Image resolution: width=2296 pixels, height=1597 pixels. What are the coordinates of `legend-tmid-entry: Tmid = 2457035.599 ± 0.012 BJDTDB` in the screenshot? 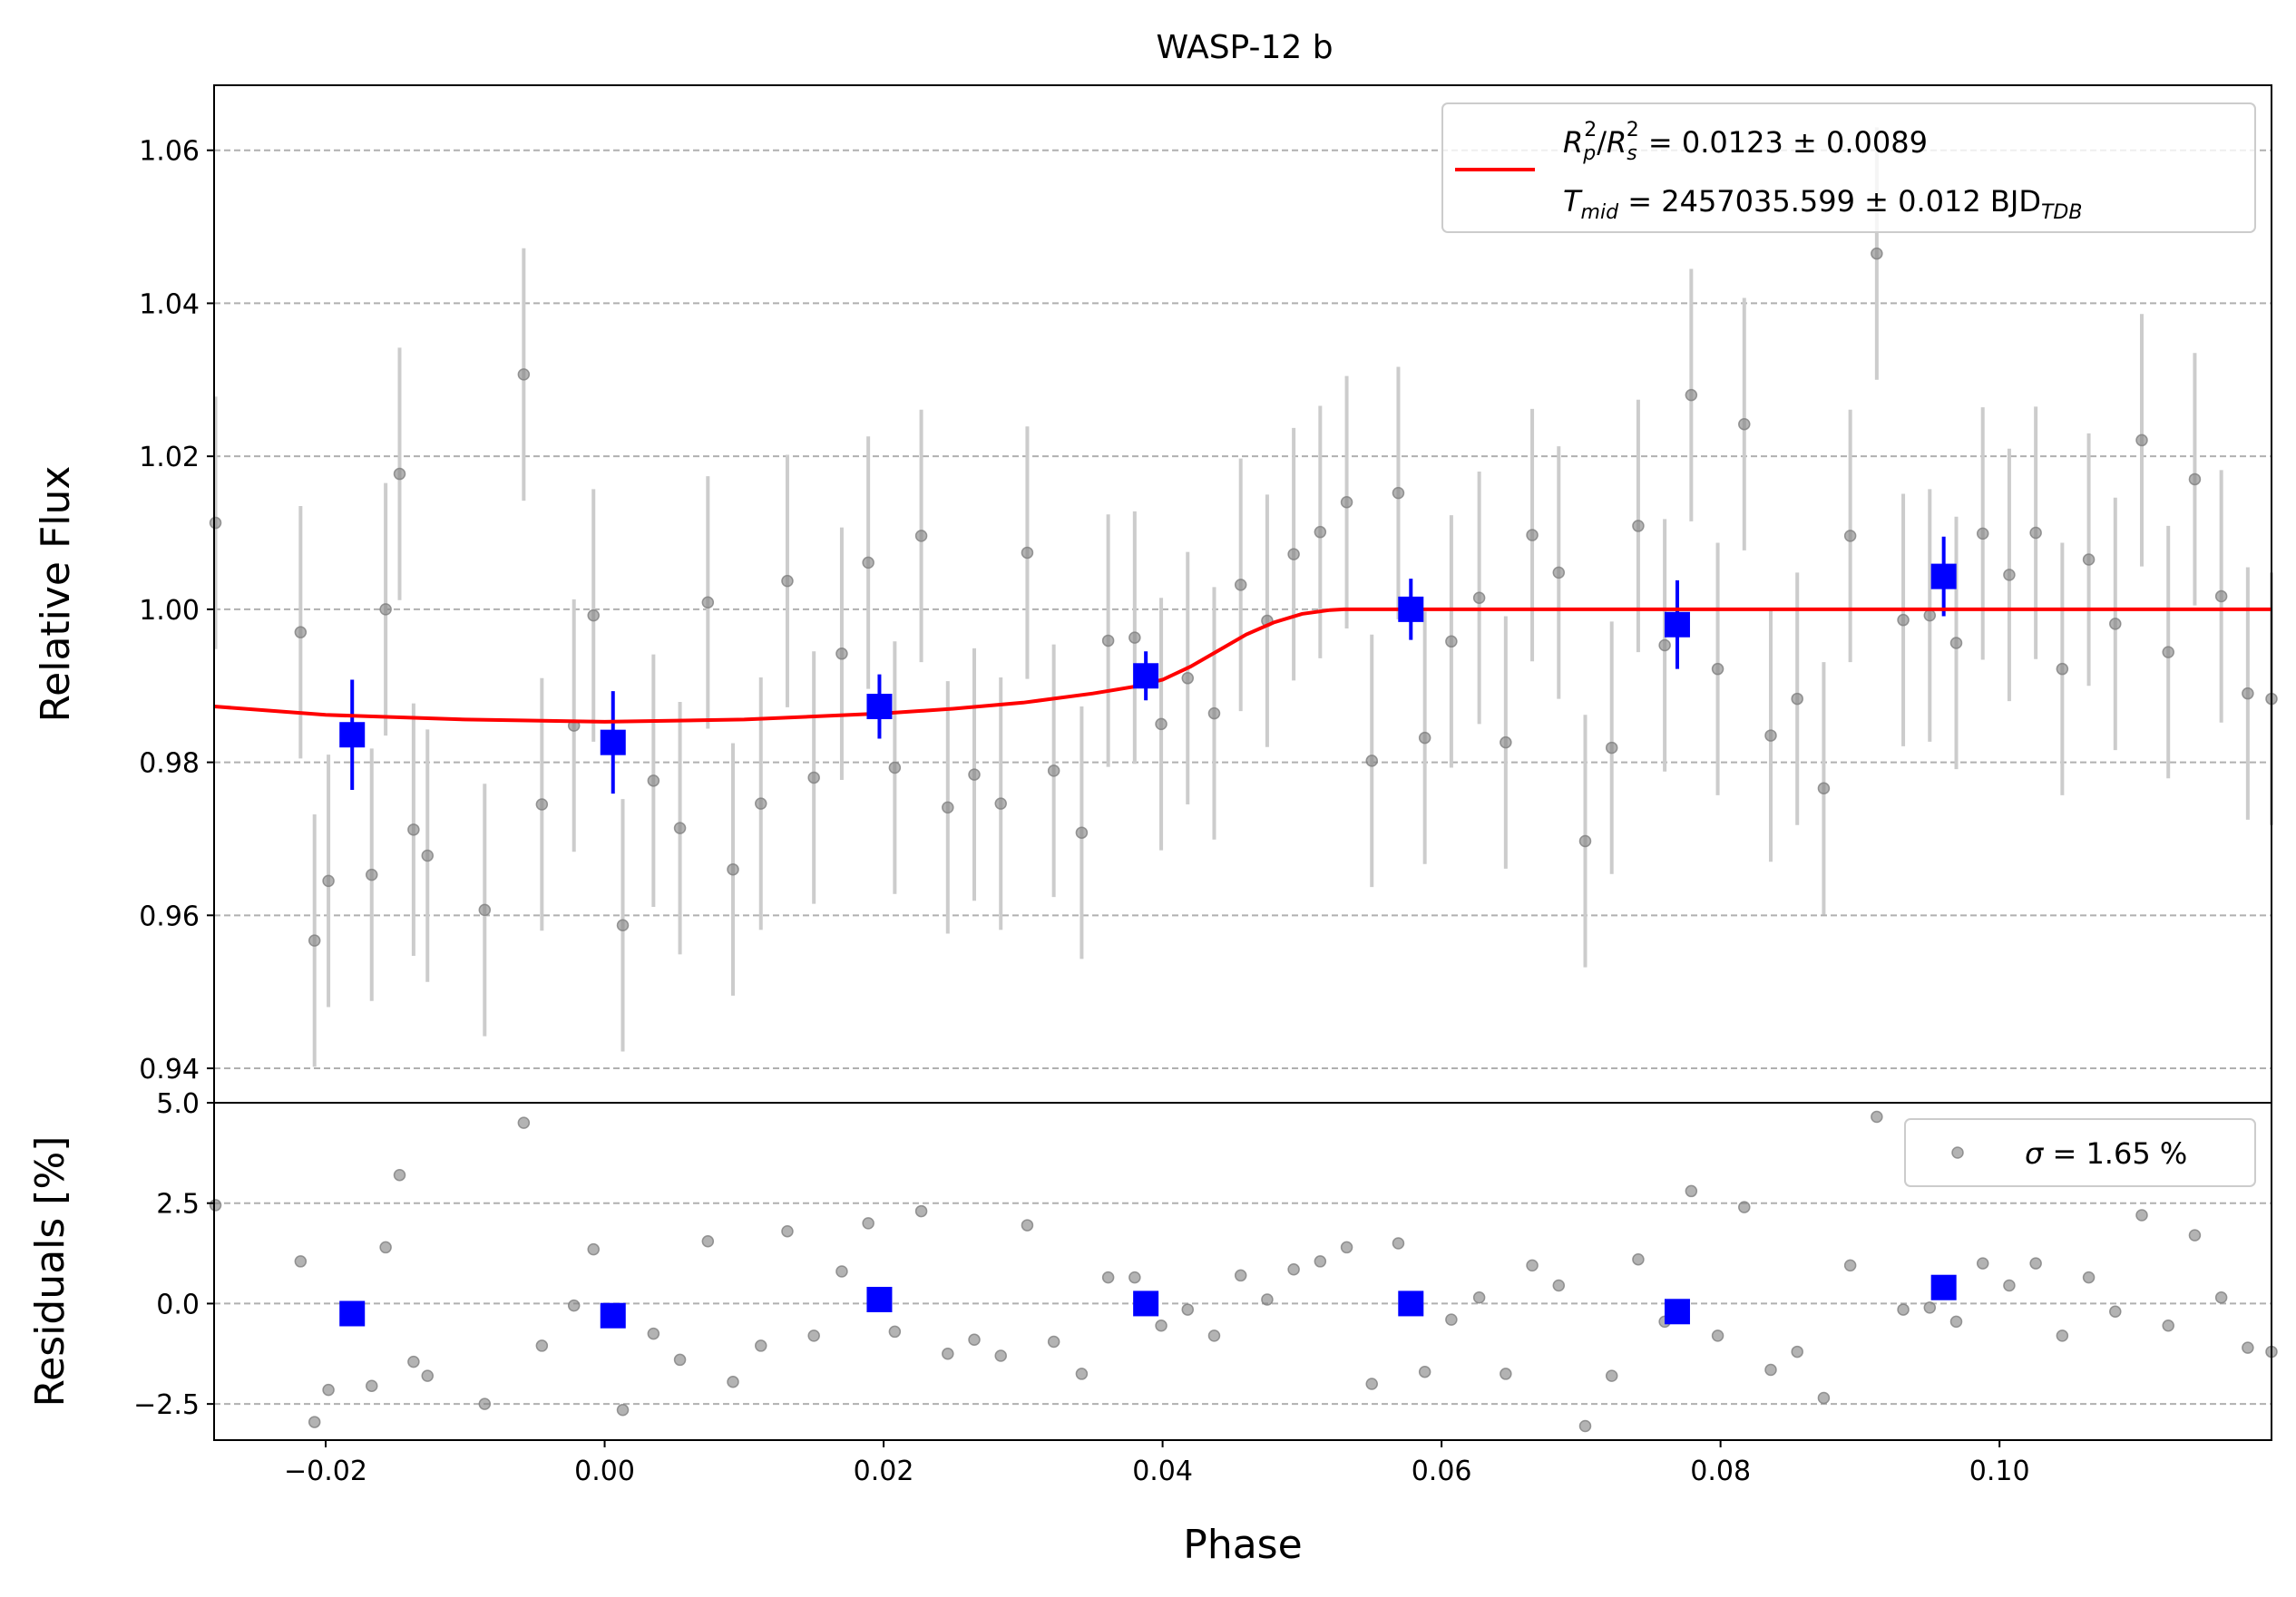 It's located at (1823, 204).